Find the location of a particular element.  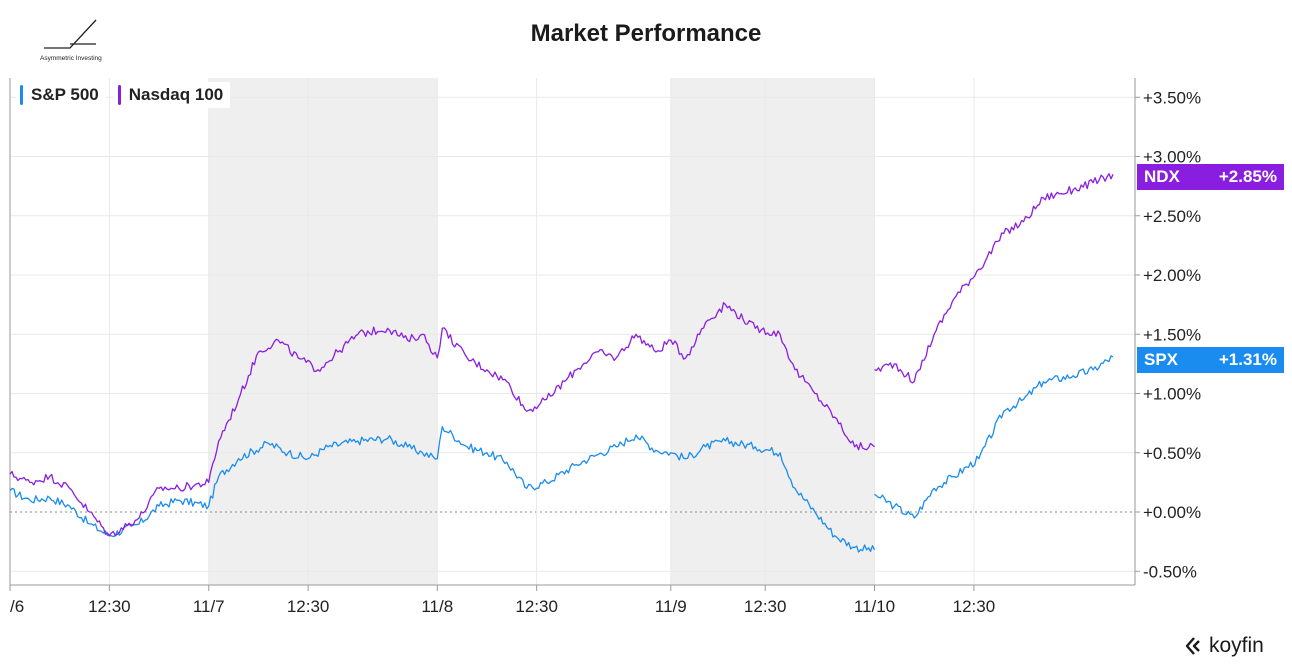

chart-legend: S&P 500 Nasdaq 100 is located at coordinates (123, 95).